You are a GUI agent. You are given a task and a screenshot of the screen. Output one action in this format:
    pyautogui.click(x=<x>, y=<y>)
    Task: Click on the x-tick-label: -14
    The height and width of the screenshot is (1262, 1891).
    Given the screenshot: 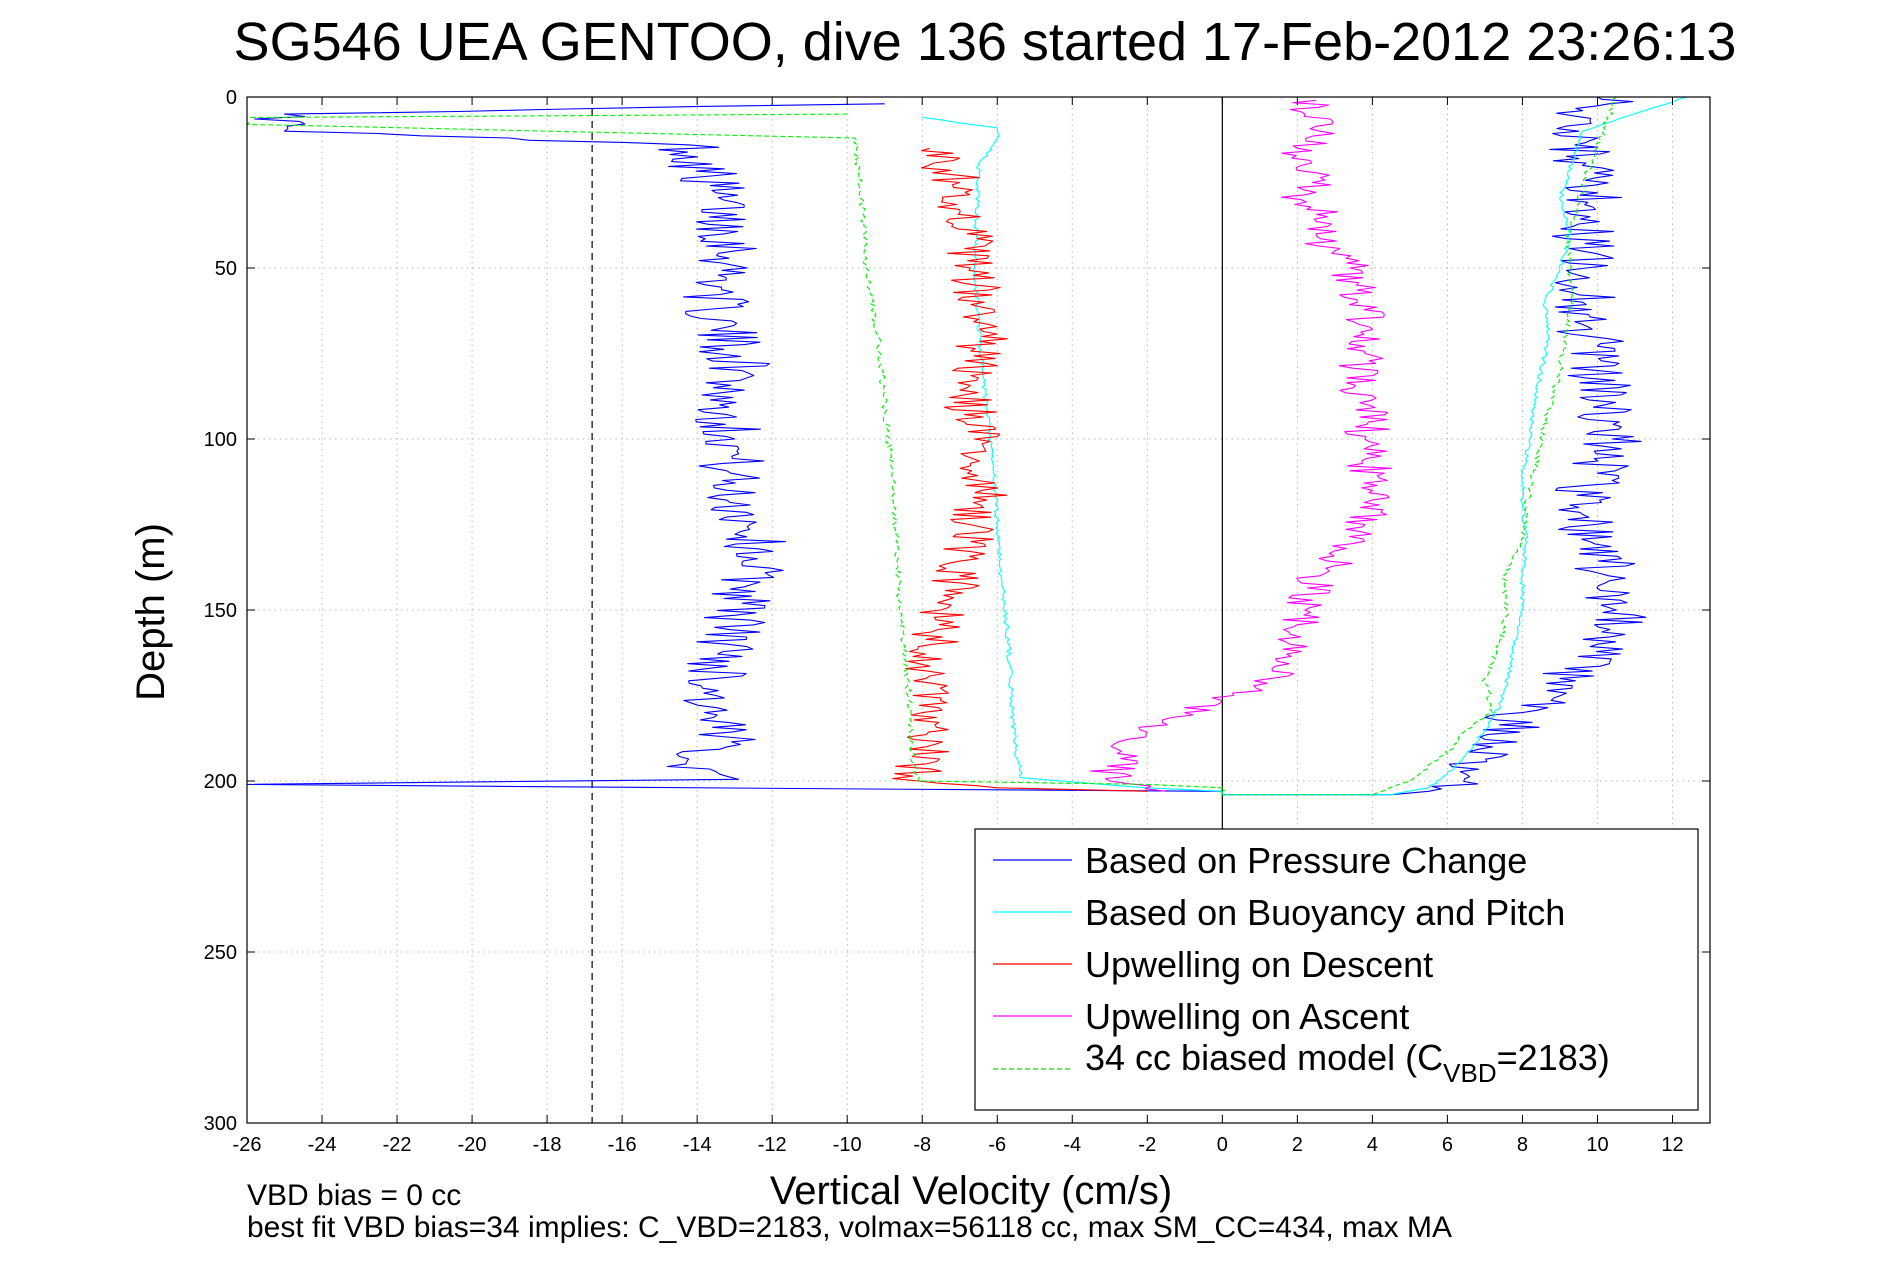 What is the action you would take?
    pyautogui.click(x=697, y=1145)
    